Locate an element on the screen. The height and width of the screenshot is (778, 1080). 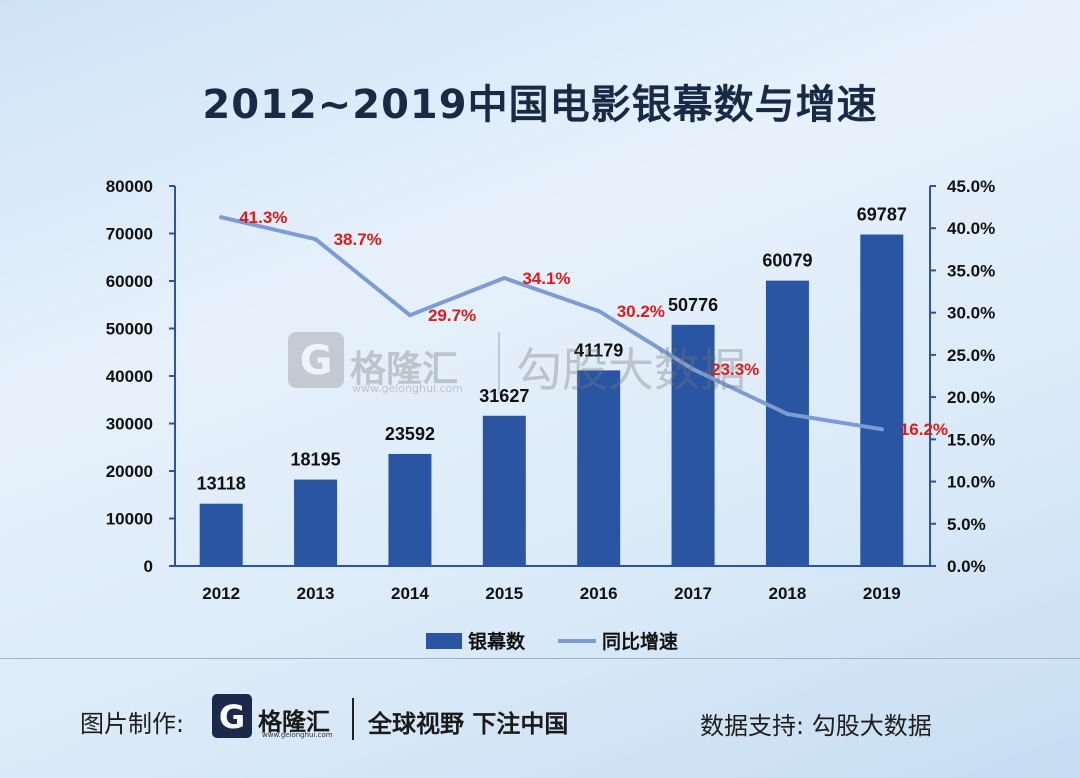
chart-title: 2012~2019中国电影银幕数与增速 is located at coordinates (540, 105).